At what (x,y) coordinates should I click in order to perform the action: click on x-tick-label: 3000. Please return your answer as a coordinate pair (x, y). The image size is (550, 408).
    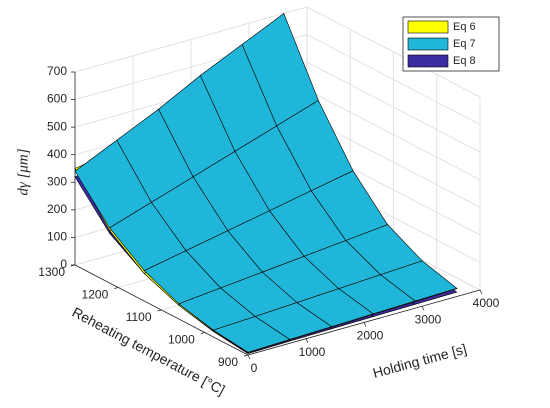
    Looking at the image, I should click on (428, 319).